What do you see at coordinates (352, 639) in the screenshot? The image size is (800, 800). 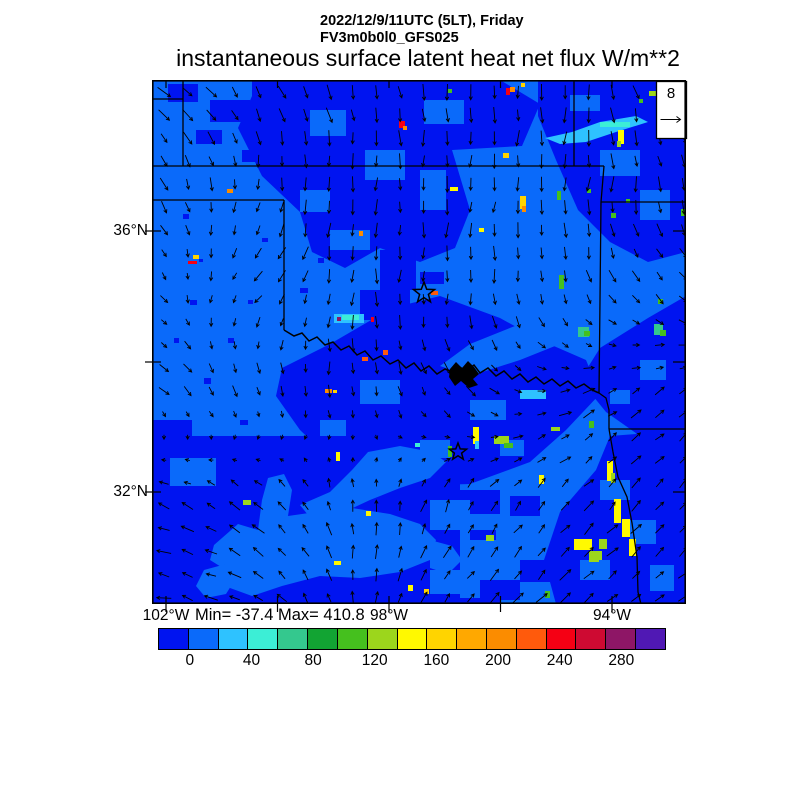 I see `colorbar-segment` at bounding box center [352, 639].